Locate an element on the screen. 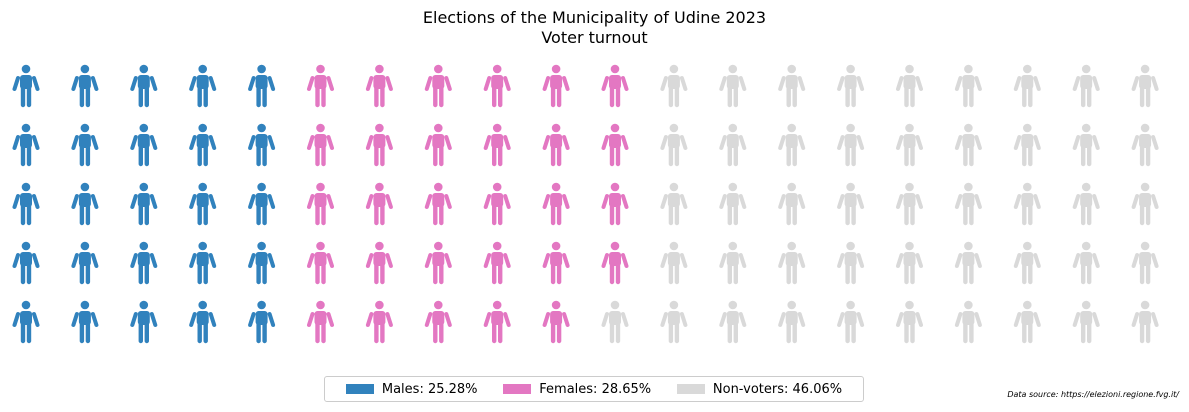 The height and width of the screenshot is (412, 1189). legend-label-non-voters: Non-voters: 46.06% is located at coordinates (777, 389).